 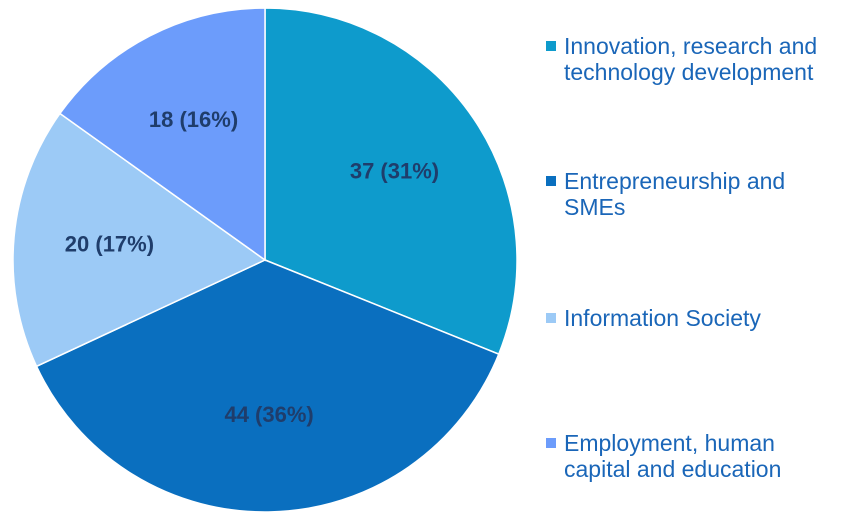 What do you see at coordinates (394, 170) in the screenshot?
I see `data-label: 37 (31%)` at bounding box center [394, 170].